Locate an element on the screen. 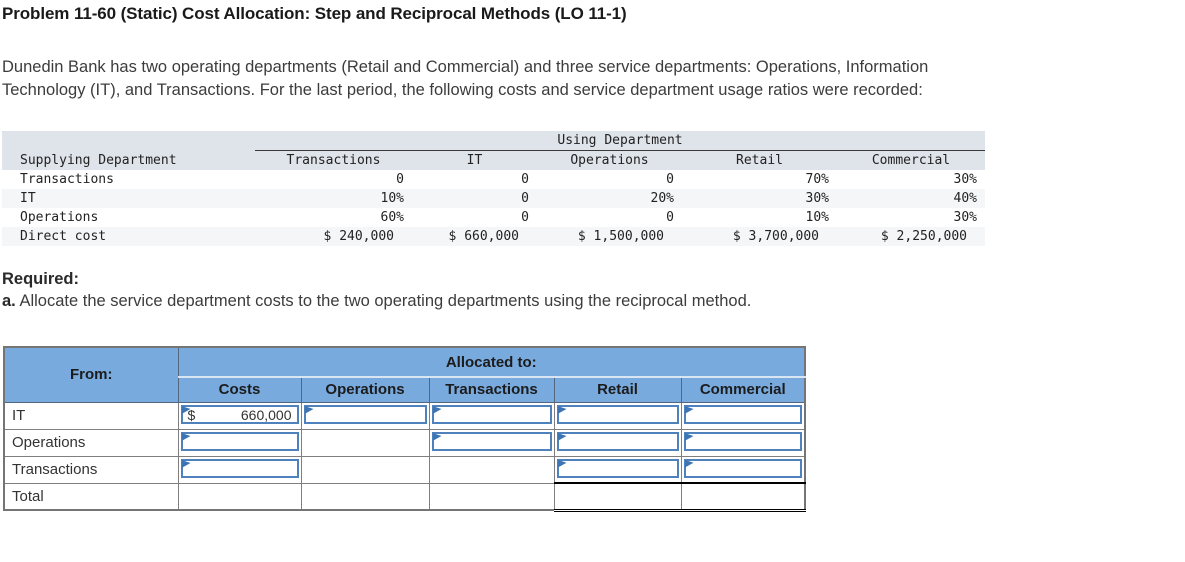 The width and height of the screenshot is (1185, 562). alloc-row-label: IT is located at coordinates (91, 415).